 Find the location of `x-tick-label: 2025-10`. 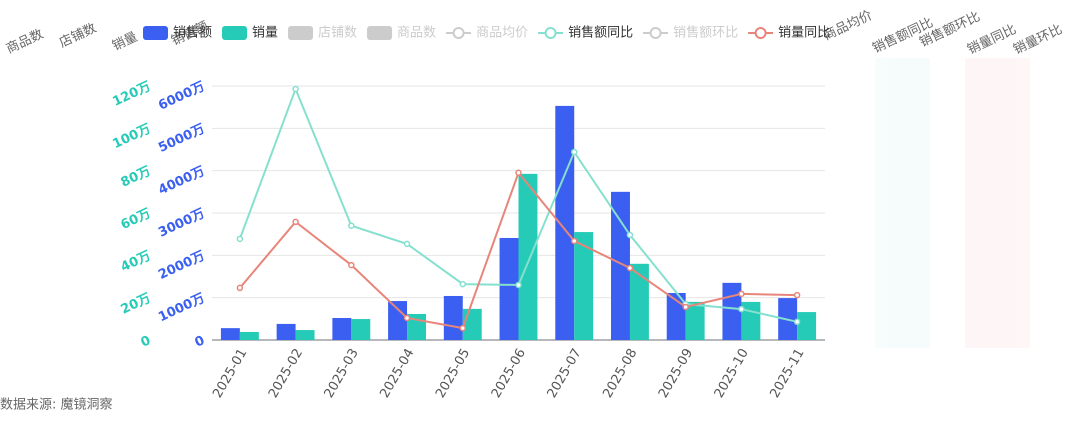

x-tick-label: 2025-10 is located at coordinates (732, 373).